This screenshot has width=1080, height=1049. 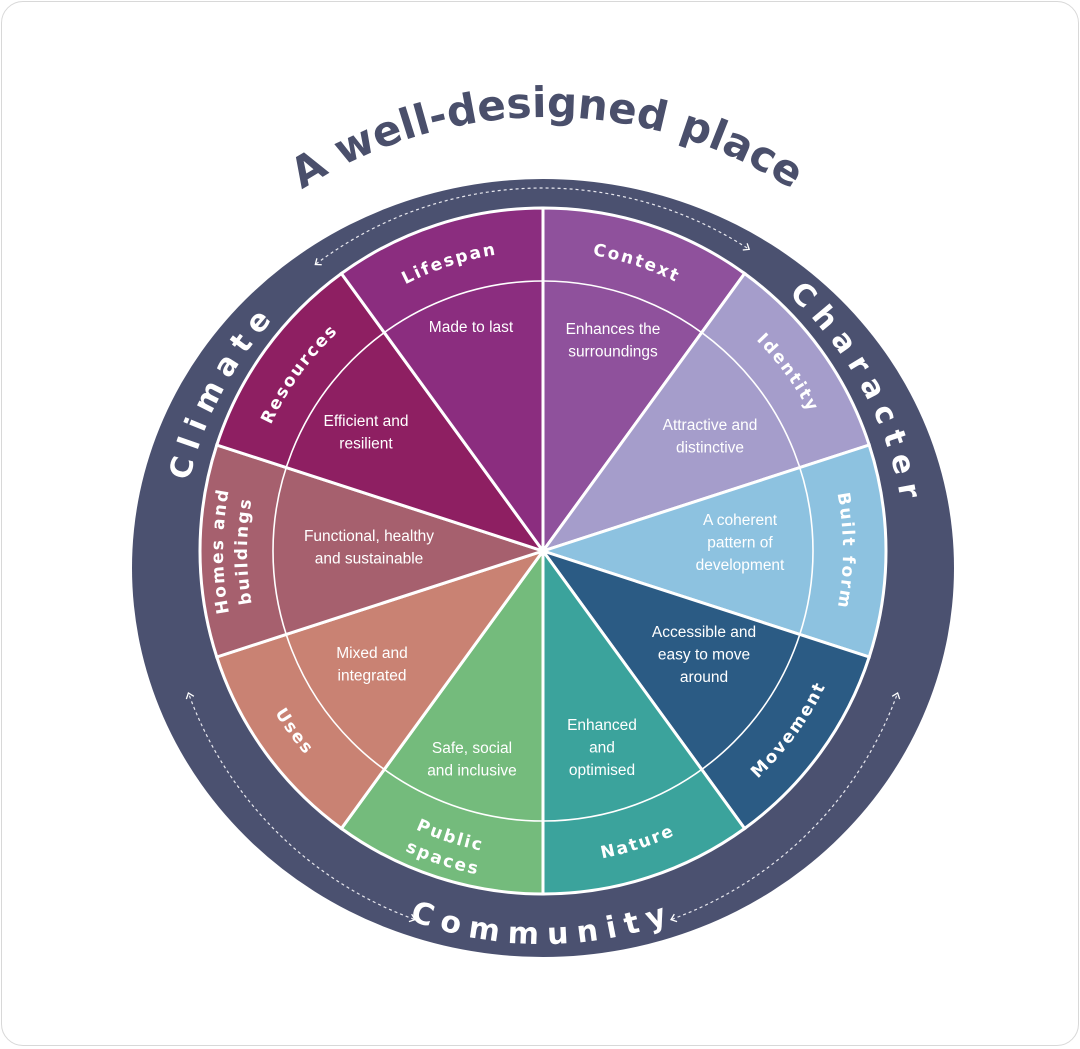 I want to click on sector-uses, so click(x=380, y=689).